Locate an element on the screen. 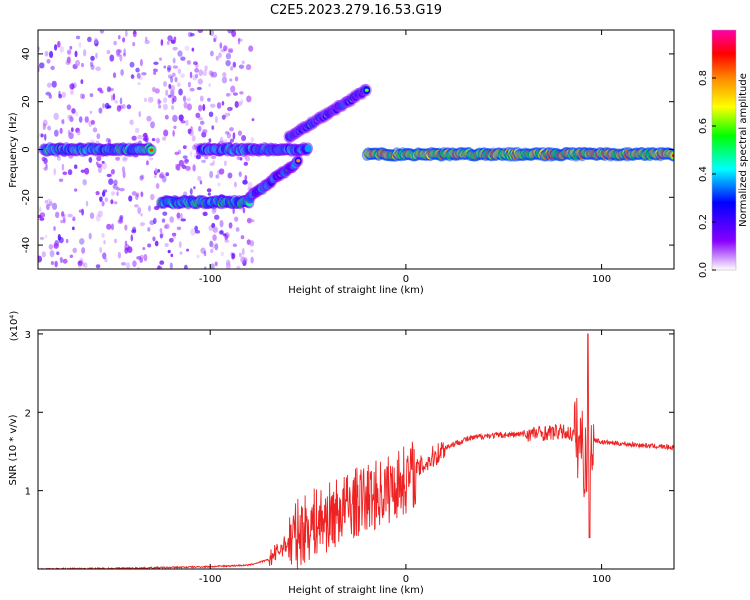  y-tick-label: 1 is located at coordinates (28, 492).